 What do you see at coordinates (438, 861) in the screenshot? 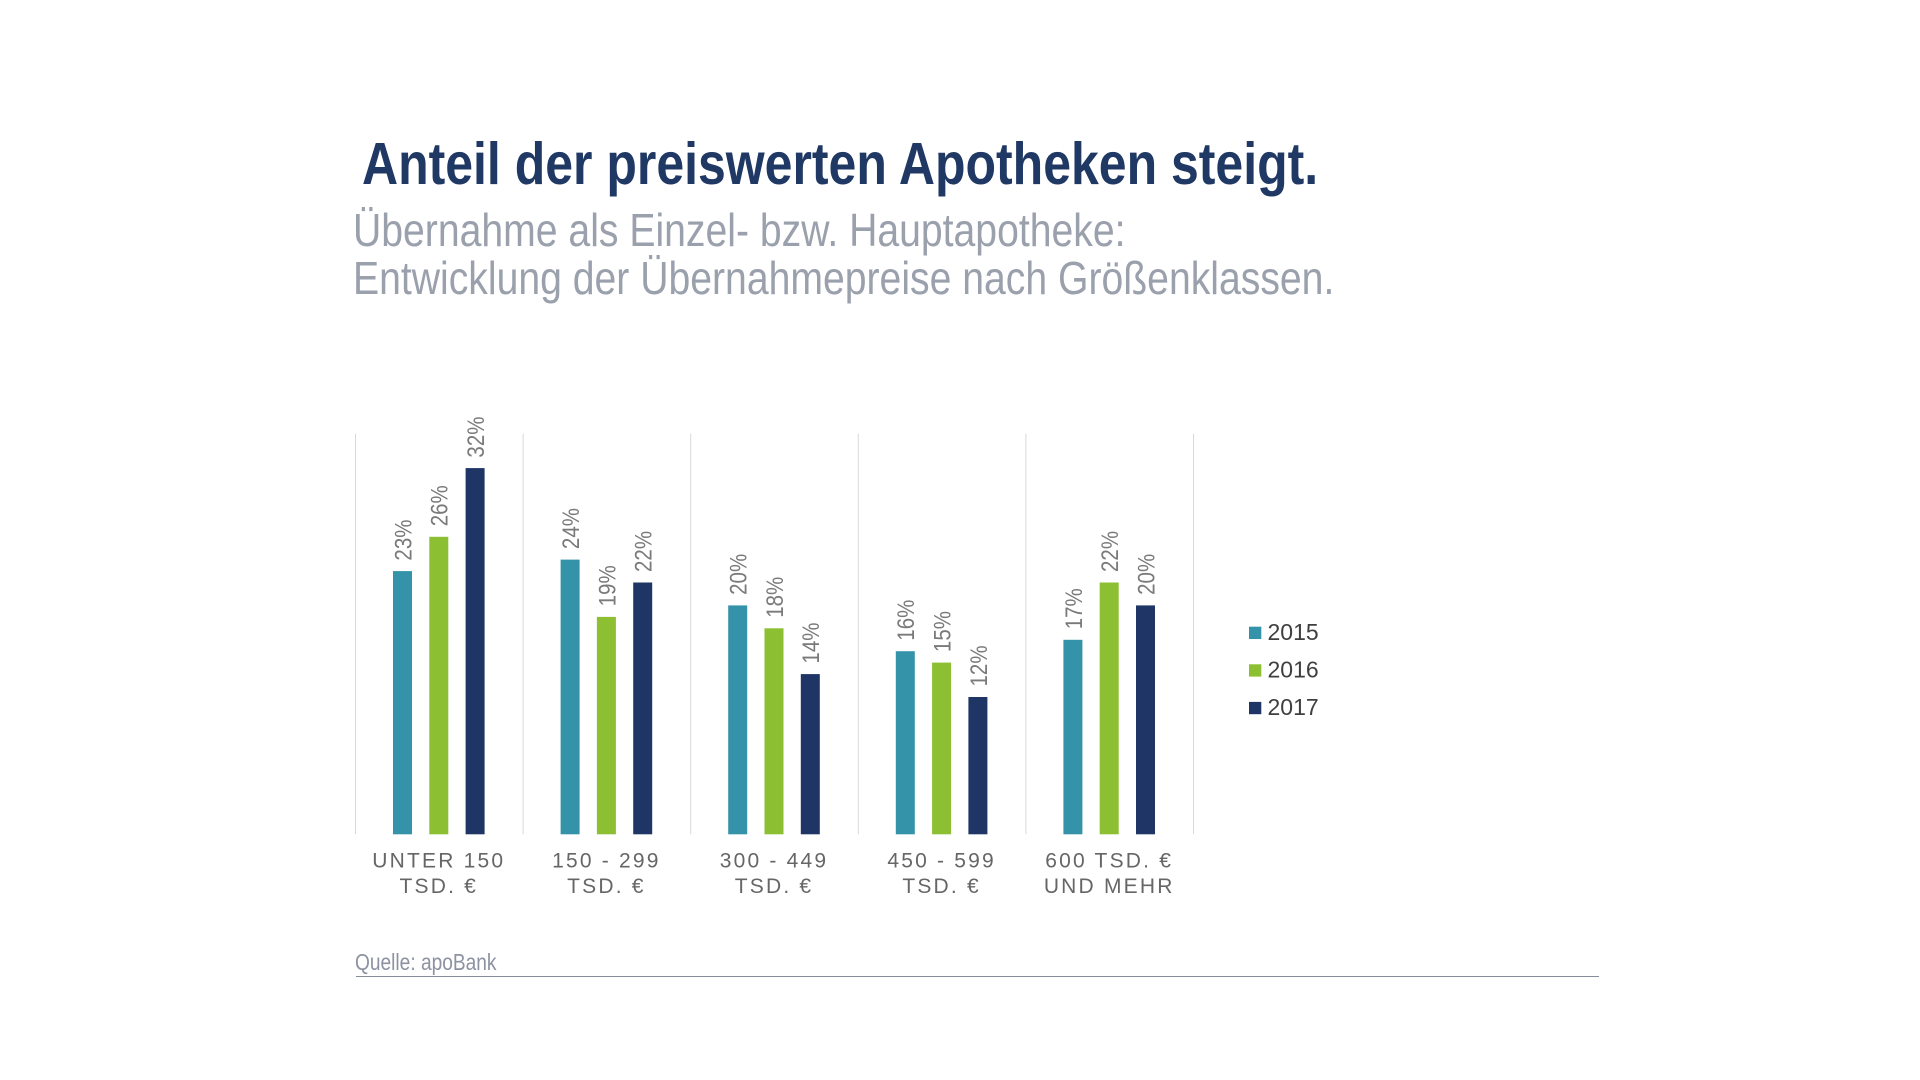
I see `svg-text: UNTER 150` at bounding box center [438, 861].